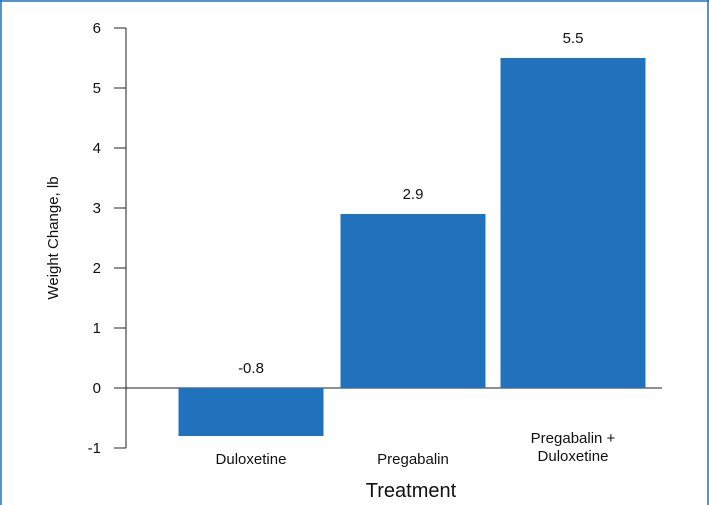 The width and height of the screenshot is (709, 505). What do you see at coordinates (573, 438) in the screenshot?
I see `x-tick-label: Pregabalin +` at bounding box center [573, 438].